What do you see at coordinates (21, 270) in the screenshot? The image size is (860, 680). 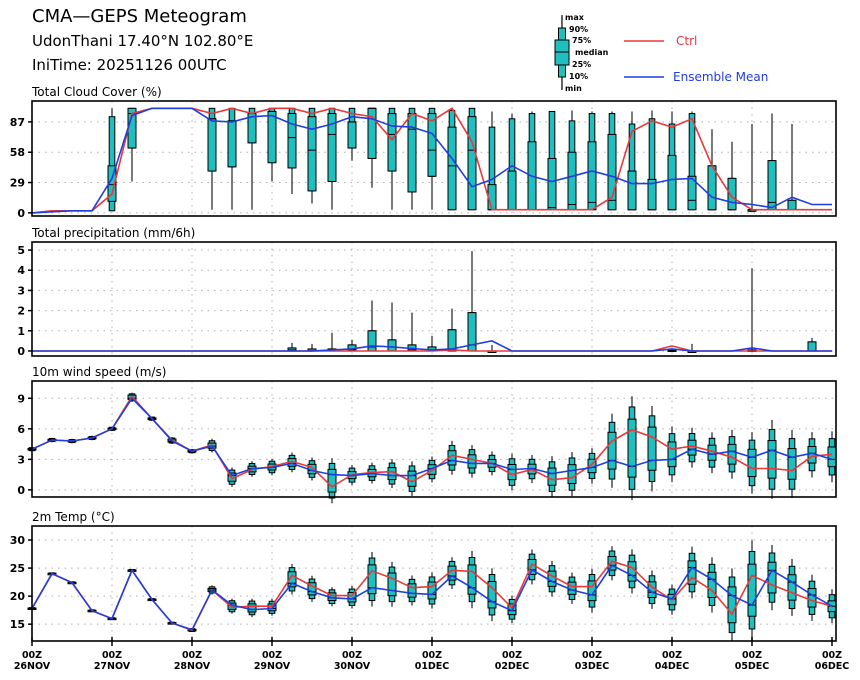 I see `ytick-label: 4` at bounding box center [21, 270].